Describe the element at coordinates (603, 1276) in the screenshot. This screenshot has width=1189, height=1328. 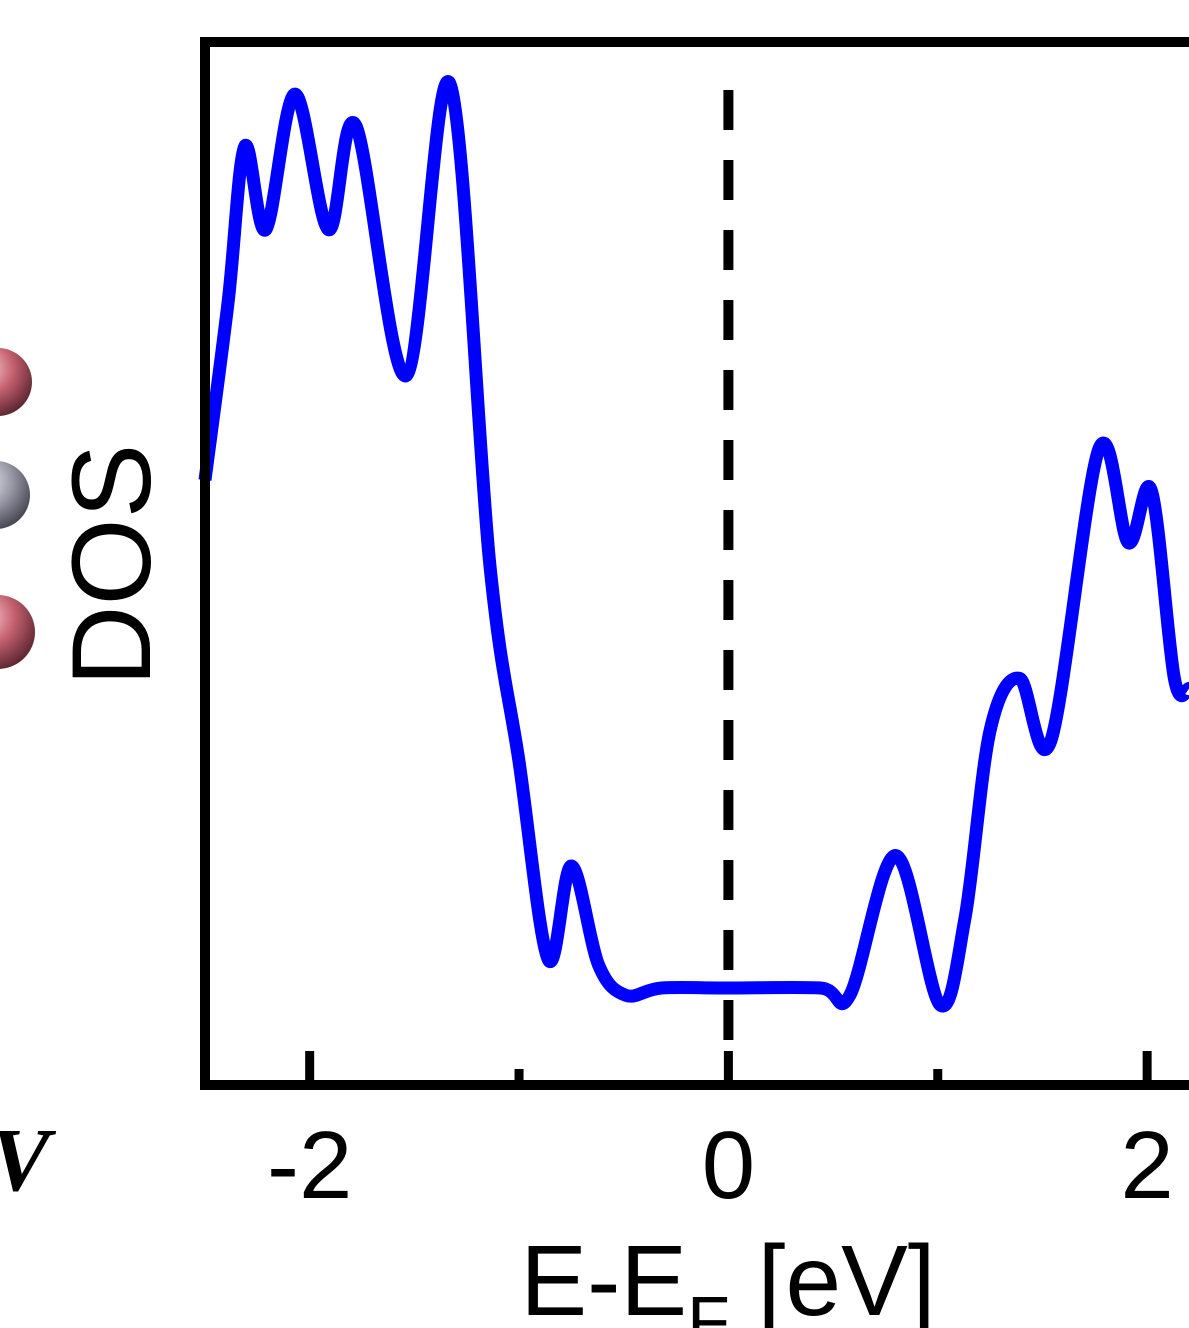
I see `x-label-text: E-E` at that location.